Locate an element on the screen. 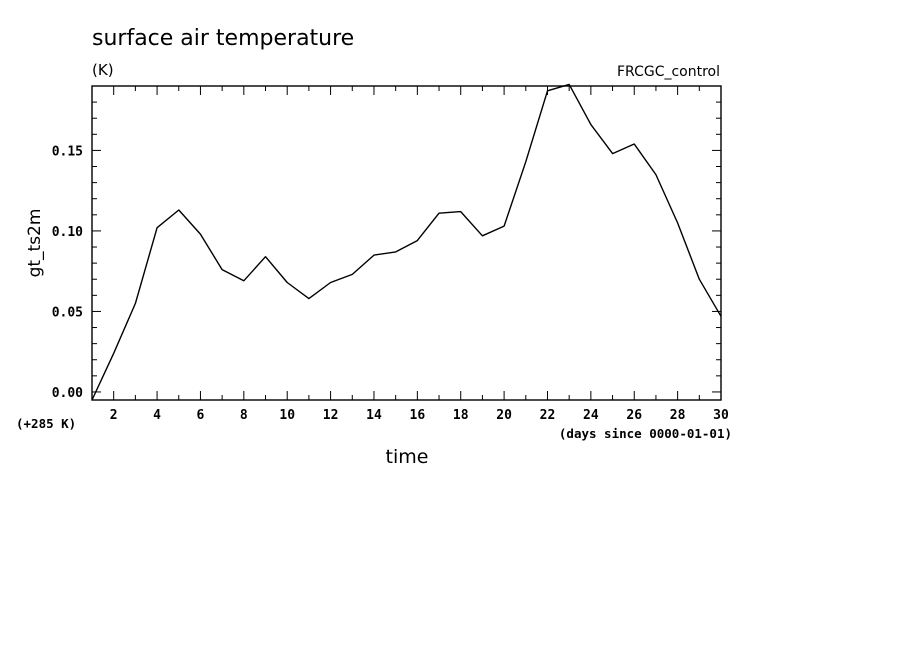 Image resolution: width=904 pixels, height=654 pixels. tick-label: 8 is located at coordinates (244, 415).